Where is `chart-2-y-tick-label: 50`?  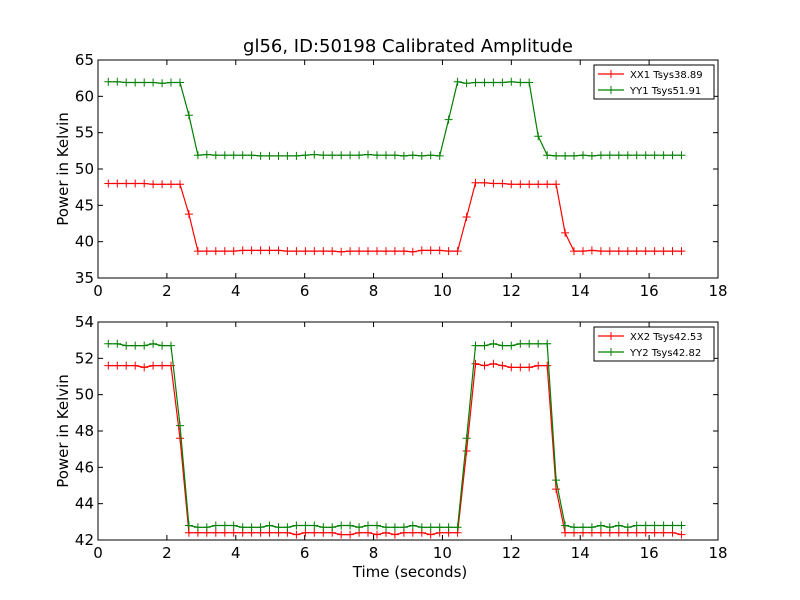 chart-2-y-tick-label: 50 is located at coordinates (84, 395).